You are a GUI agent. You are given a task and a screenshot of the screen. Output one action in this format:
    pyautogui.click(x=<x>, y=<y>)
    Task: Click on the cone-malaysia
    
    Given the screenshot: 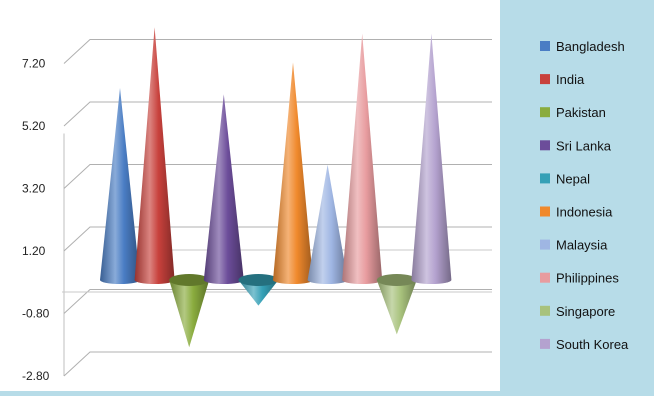 What is the action you would take?
    pyautogui.click(x=327, y=224)
    